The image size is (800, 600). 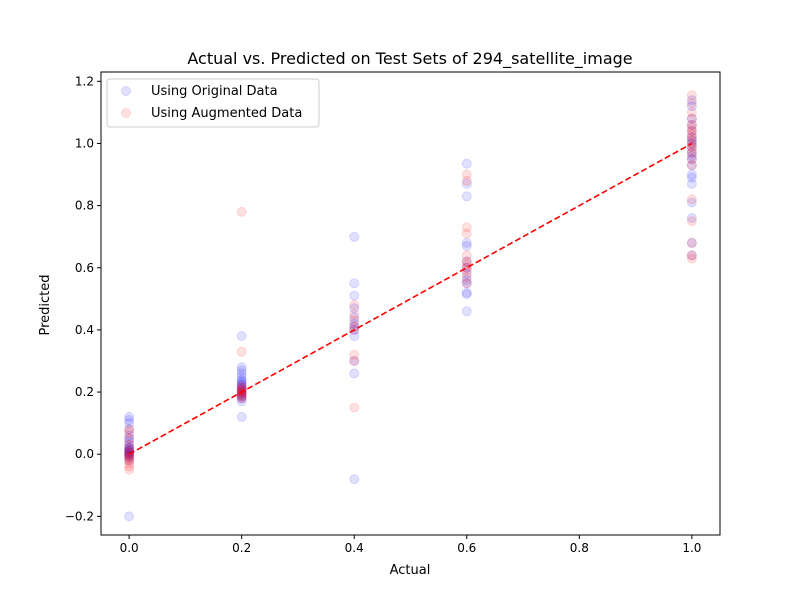 What do you see at coordinates (83, 298) in the screenshot?
I see `y-axis-ticks: −0.2 0.0 0.2 0.4 0.6 0.8 1.0 1.2` at bounding box center [83, 298].